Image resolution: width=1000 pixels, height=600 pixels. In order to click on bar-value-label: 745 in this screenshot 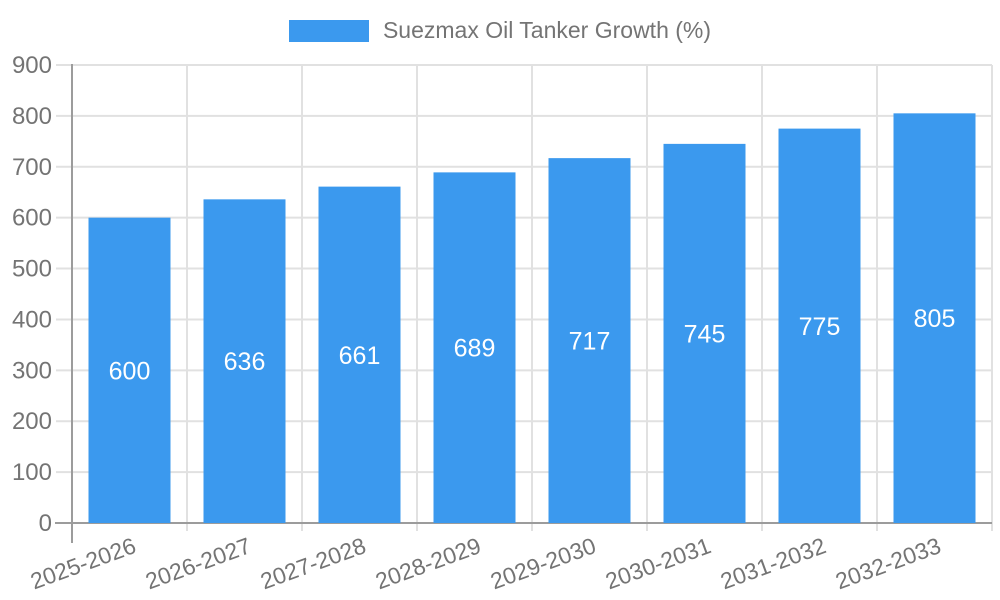, I will do `click(705, 334)`.